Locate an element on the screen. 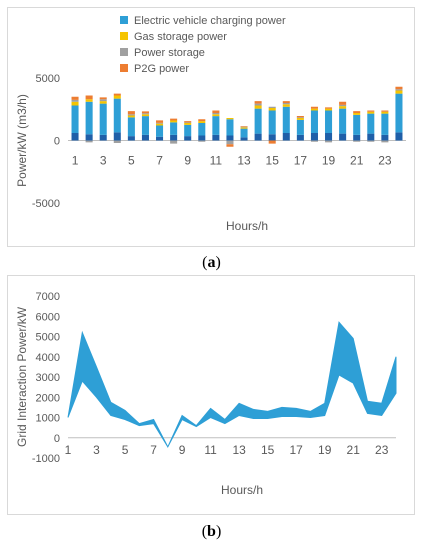  y-tick-label: -5000 is located at coordinates (46, 204).